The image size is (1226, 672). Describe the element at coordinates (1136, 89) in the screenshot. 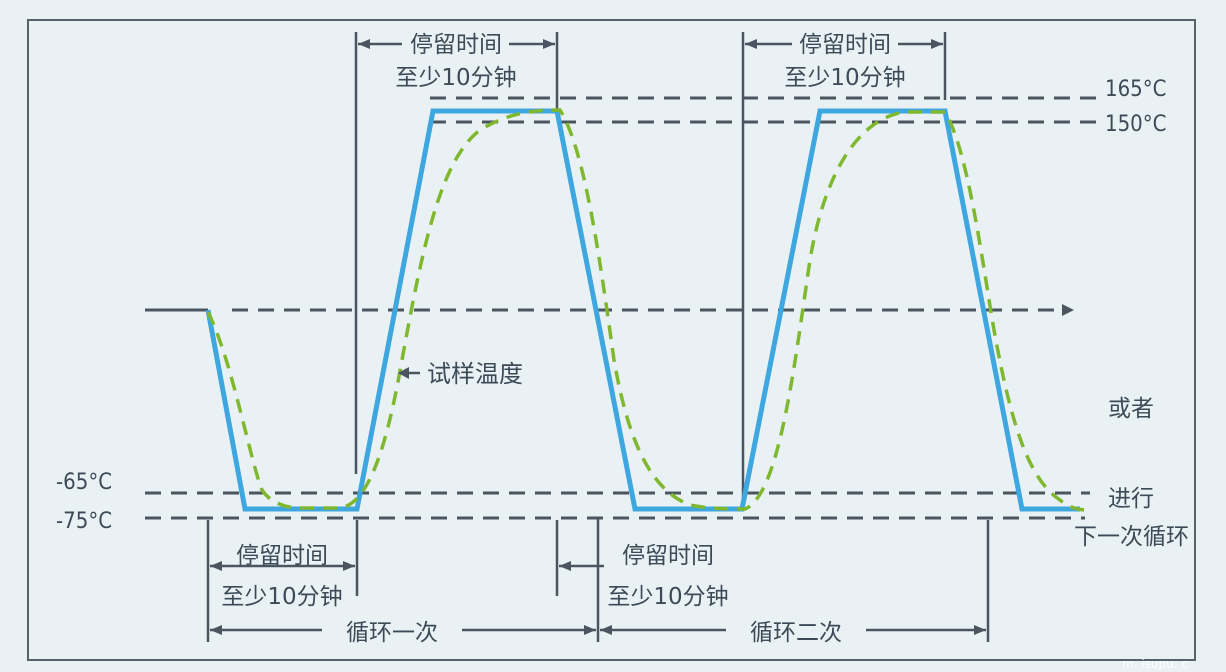

I see `t165-label: 165°C` at that location.